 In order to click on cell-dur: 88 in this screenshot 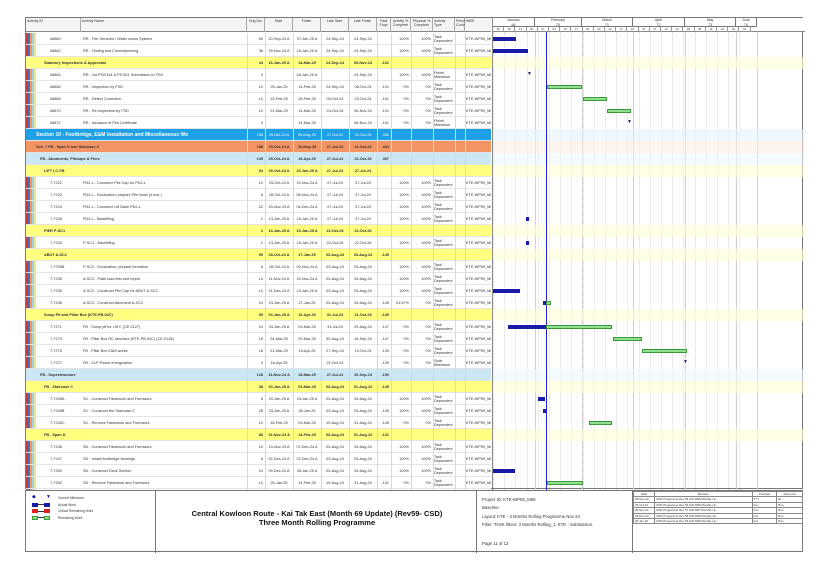, I will do `click(260, 435)`.